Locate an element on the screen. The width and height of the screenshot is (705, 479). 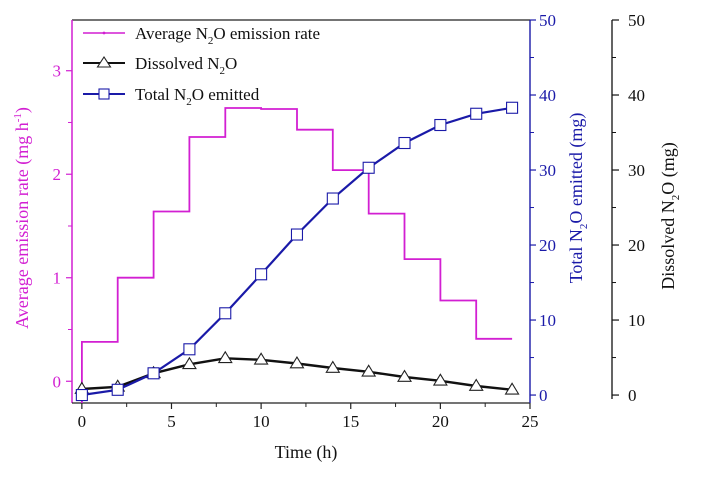
legend-item: Average N2O emission rate is located at coordinates (201, 35).